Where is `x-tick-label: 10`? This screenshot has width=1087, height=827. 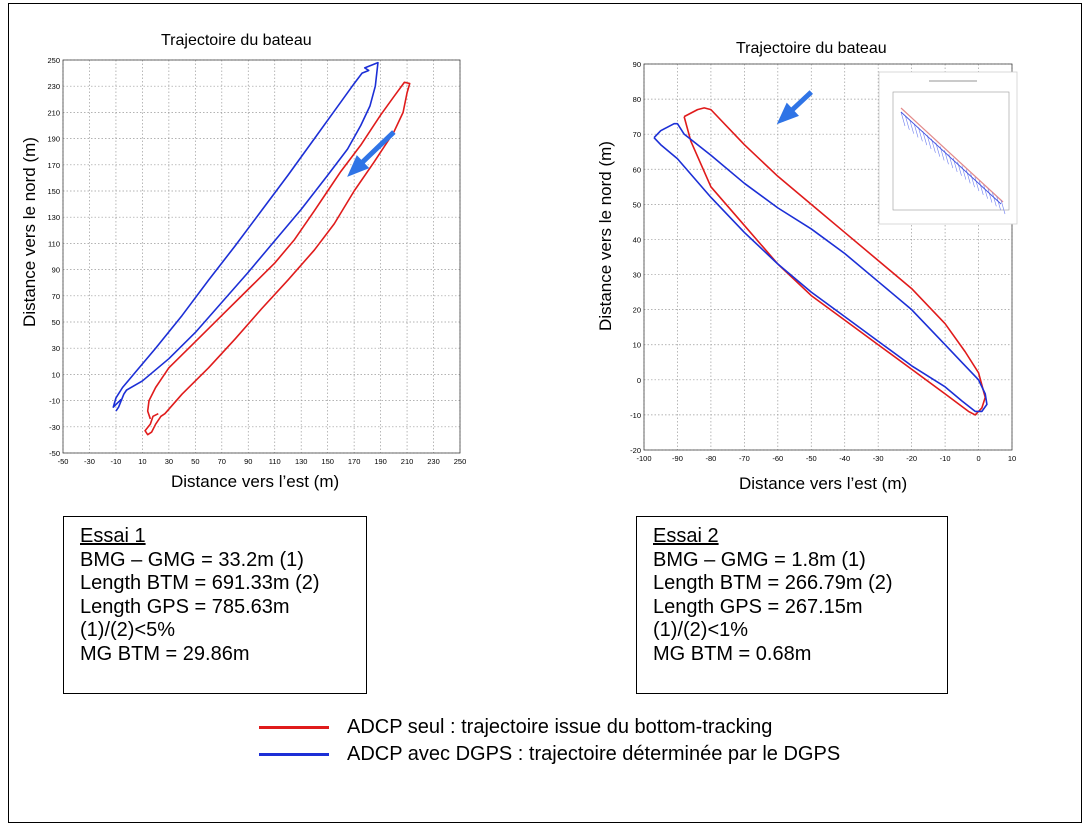
x-tick-label: 10 is located at coordinates (1012, 458).